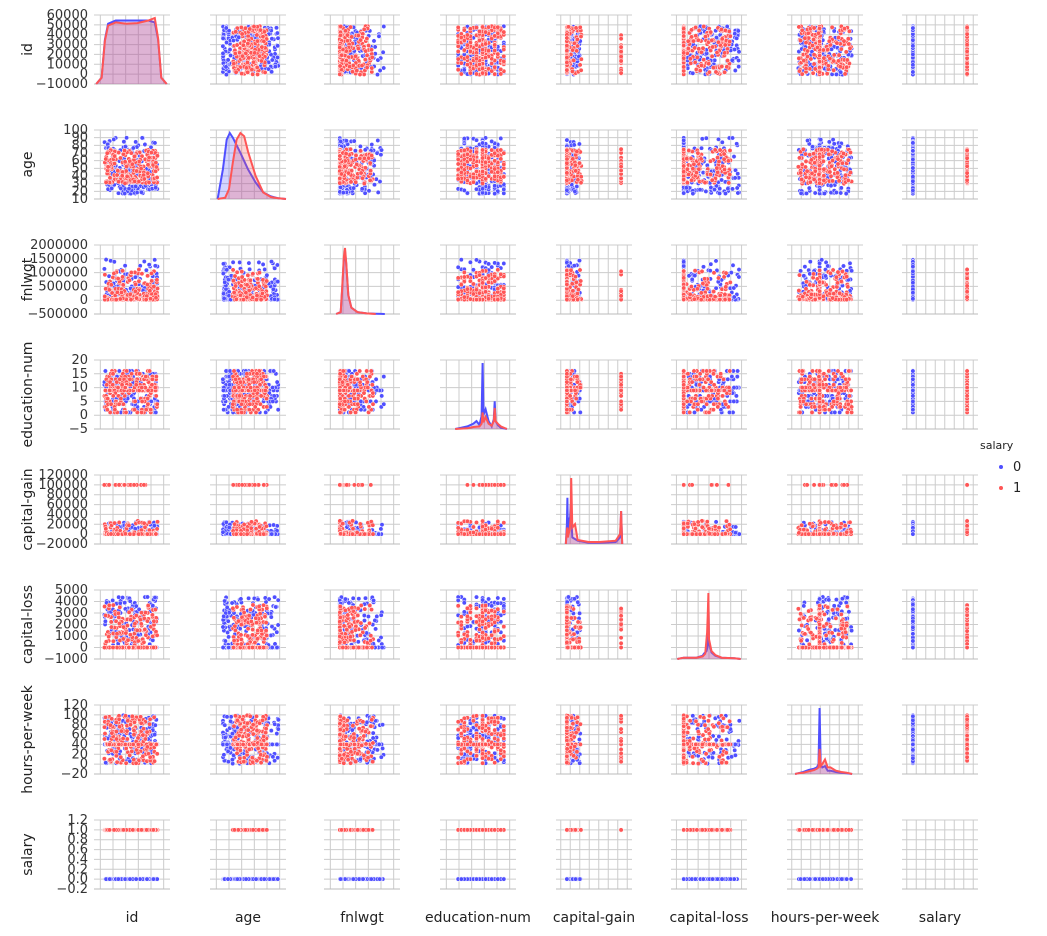 The image size is (1047, 936). I want to click on y-tick-label: 60000, so click(67, 15).